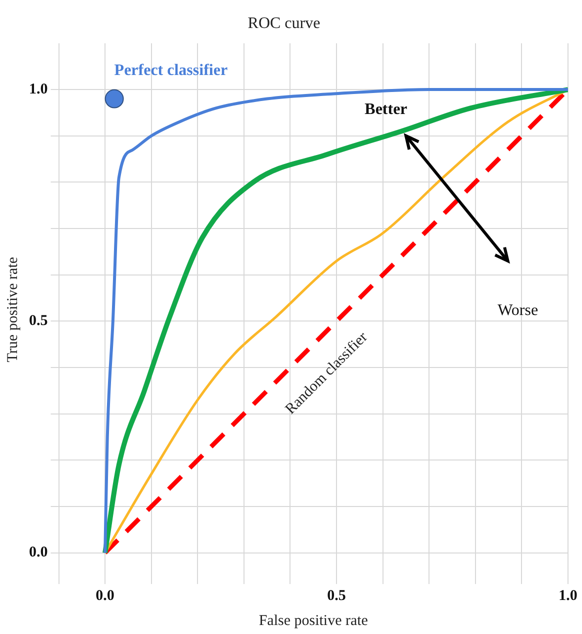  I want to click on x-tick-label: 1.0, so click(568, 596).